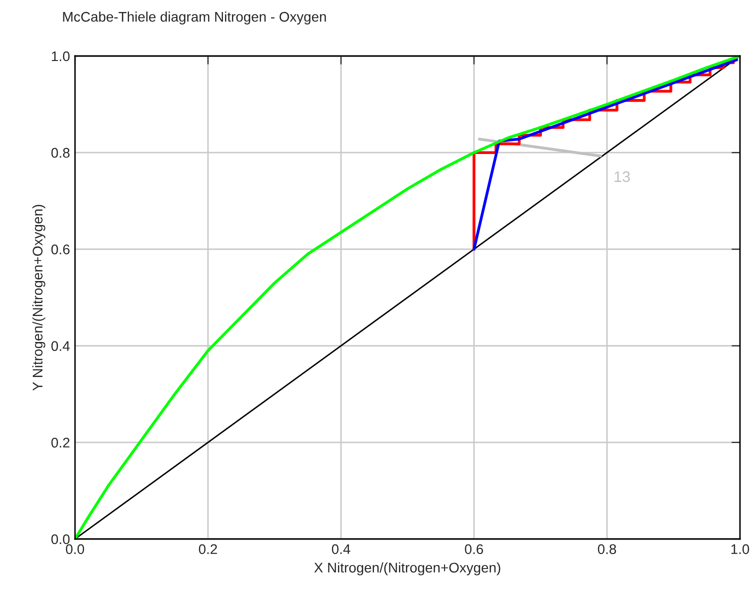 This screenshot has width=752, height=590. Describe the element at coordinates (61, 56) in the screenshot. I see `y-tick-label: 1.0` at that location.